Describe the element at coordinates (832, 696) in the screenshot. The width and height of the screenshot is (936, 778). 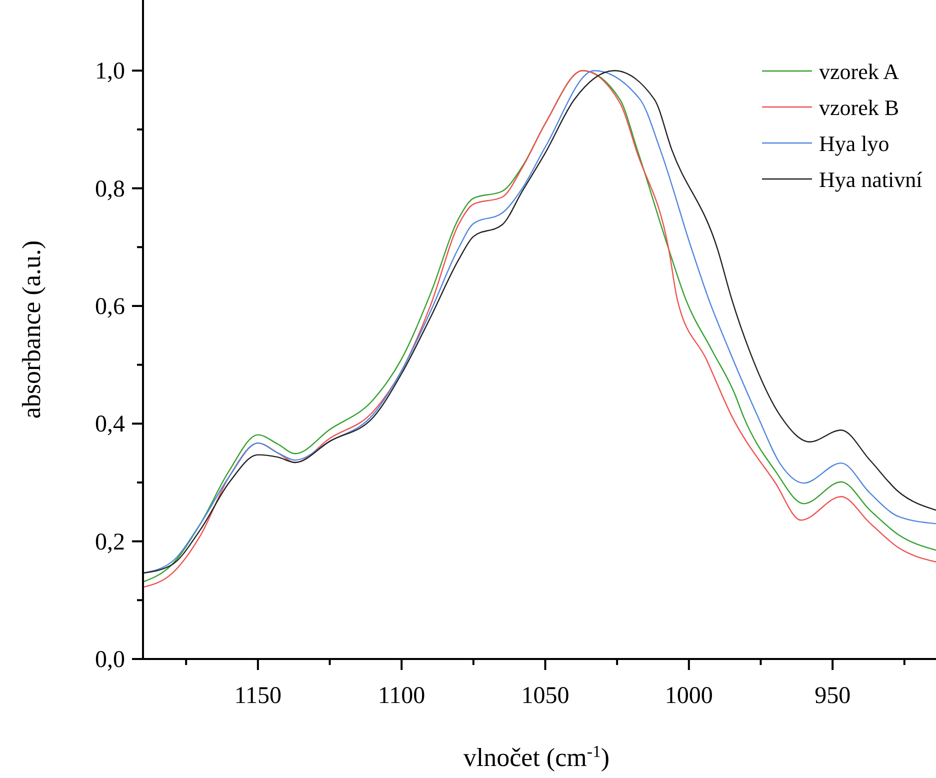
I see `x-tick-label: 950` at that location.